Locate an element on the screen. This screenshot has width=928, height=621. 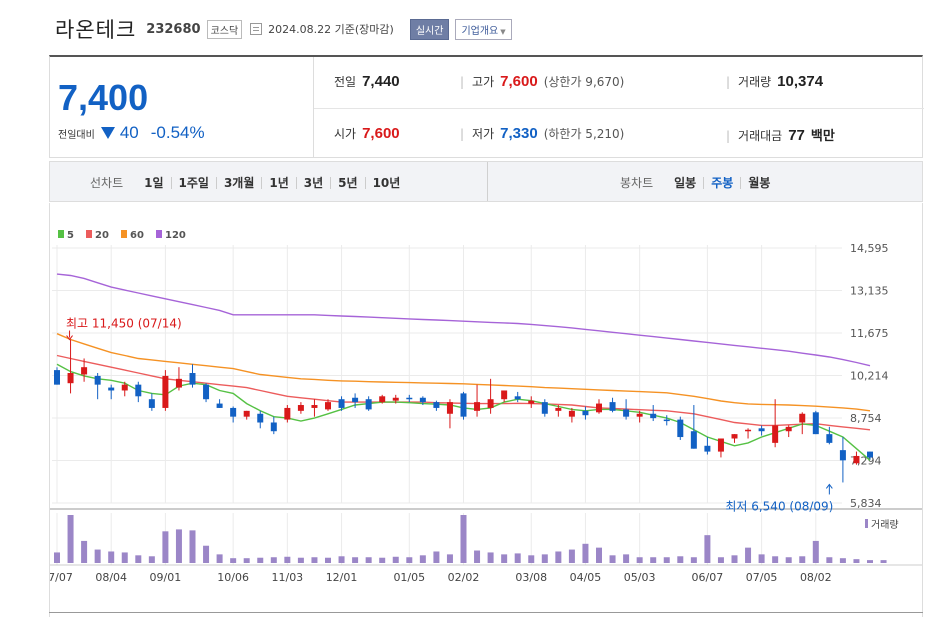
high-label: 고가 is located at coordinates (483, 82).